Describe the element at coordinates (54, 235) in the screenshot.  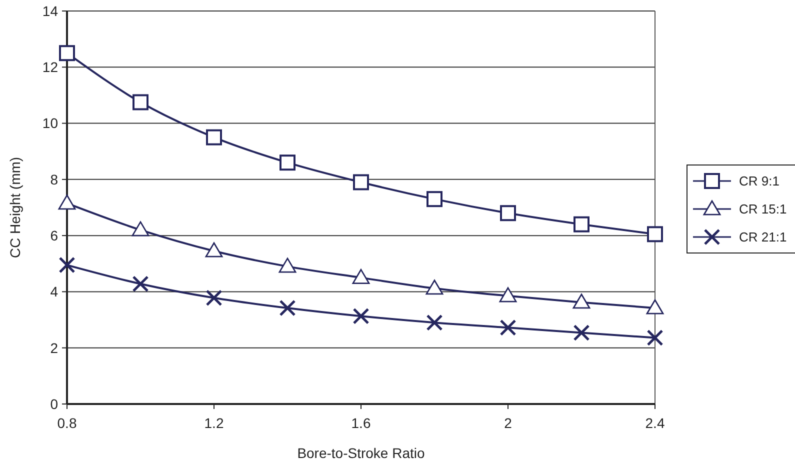
I see `y-tick-label: 6` at that location.